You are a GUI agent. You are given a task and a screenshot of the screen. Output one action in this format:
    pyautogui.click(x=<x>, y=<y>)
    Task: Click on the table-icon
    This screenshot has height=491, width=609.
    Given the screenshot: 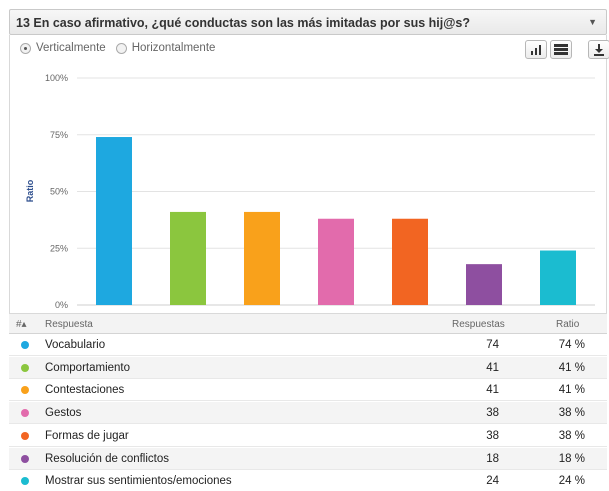 What is the action you would take?
    pyautogui.click(x=561, y=49)
    